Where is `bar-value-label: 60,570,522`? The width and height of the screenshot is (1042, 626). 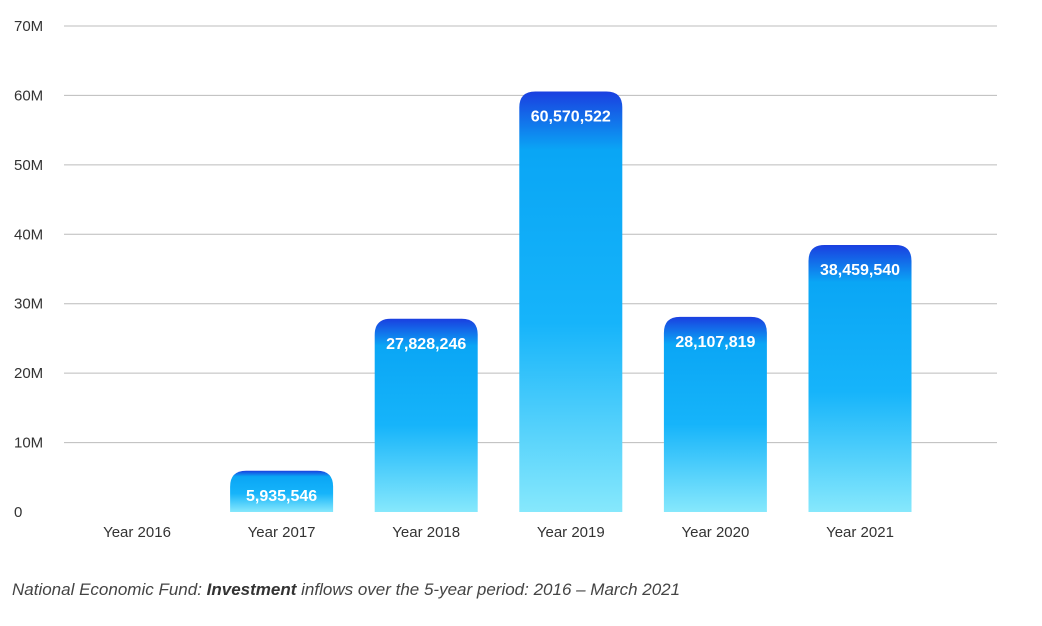 bar-value-label: 60,570,522 is located at coordinates (571, 116).